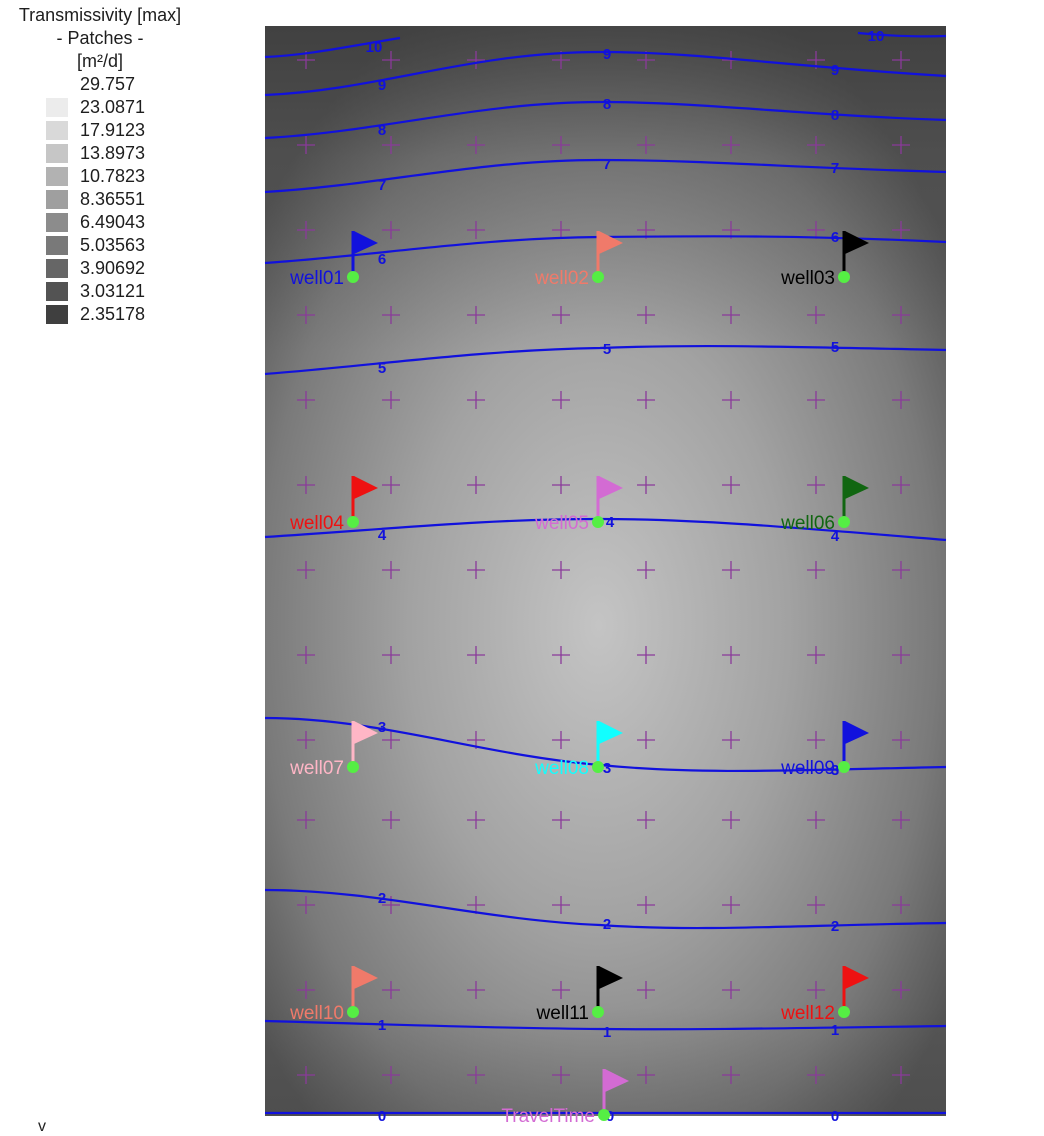  What do you see at coordinates (548, 1116) in the screenshot?
I see `well-label: TravelTime` at bounding box center [548, 1116].